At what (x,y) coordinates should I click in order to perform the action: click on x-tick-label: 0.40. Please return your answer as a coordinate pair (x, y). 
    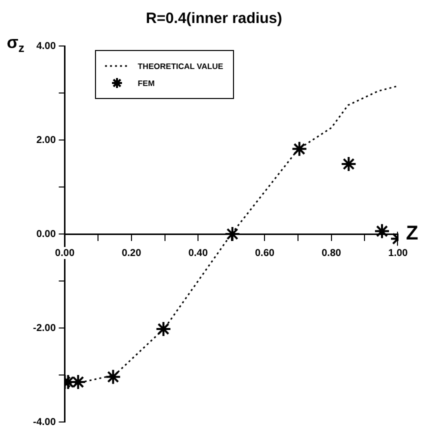
    Looking at the image, I should click on (198, 253).